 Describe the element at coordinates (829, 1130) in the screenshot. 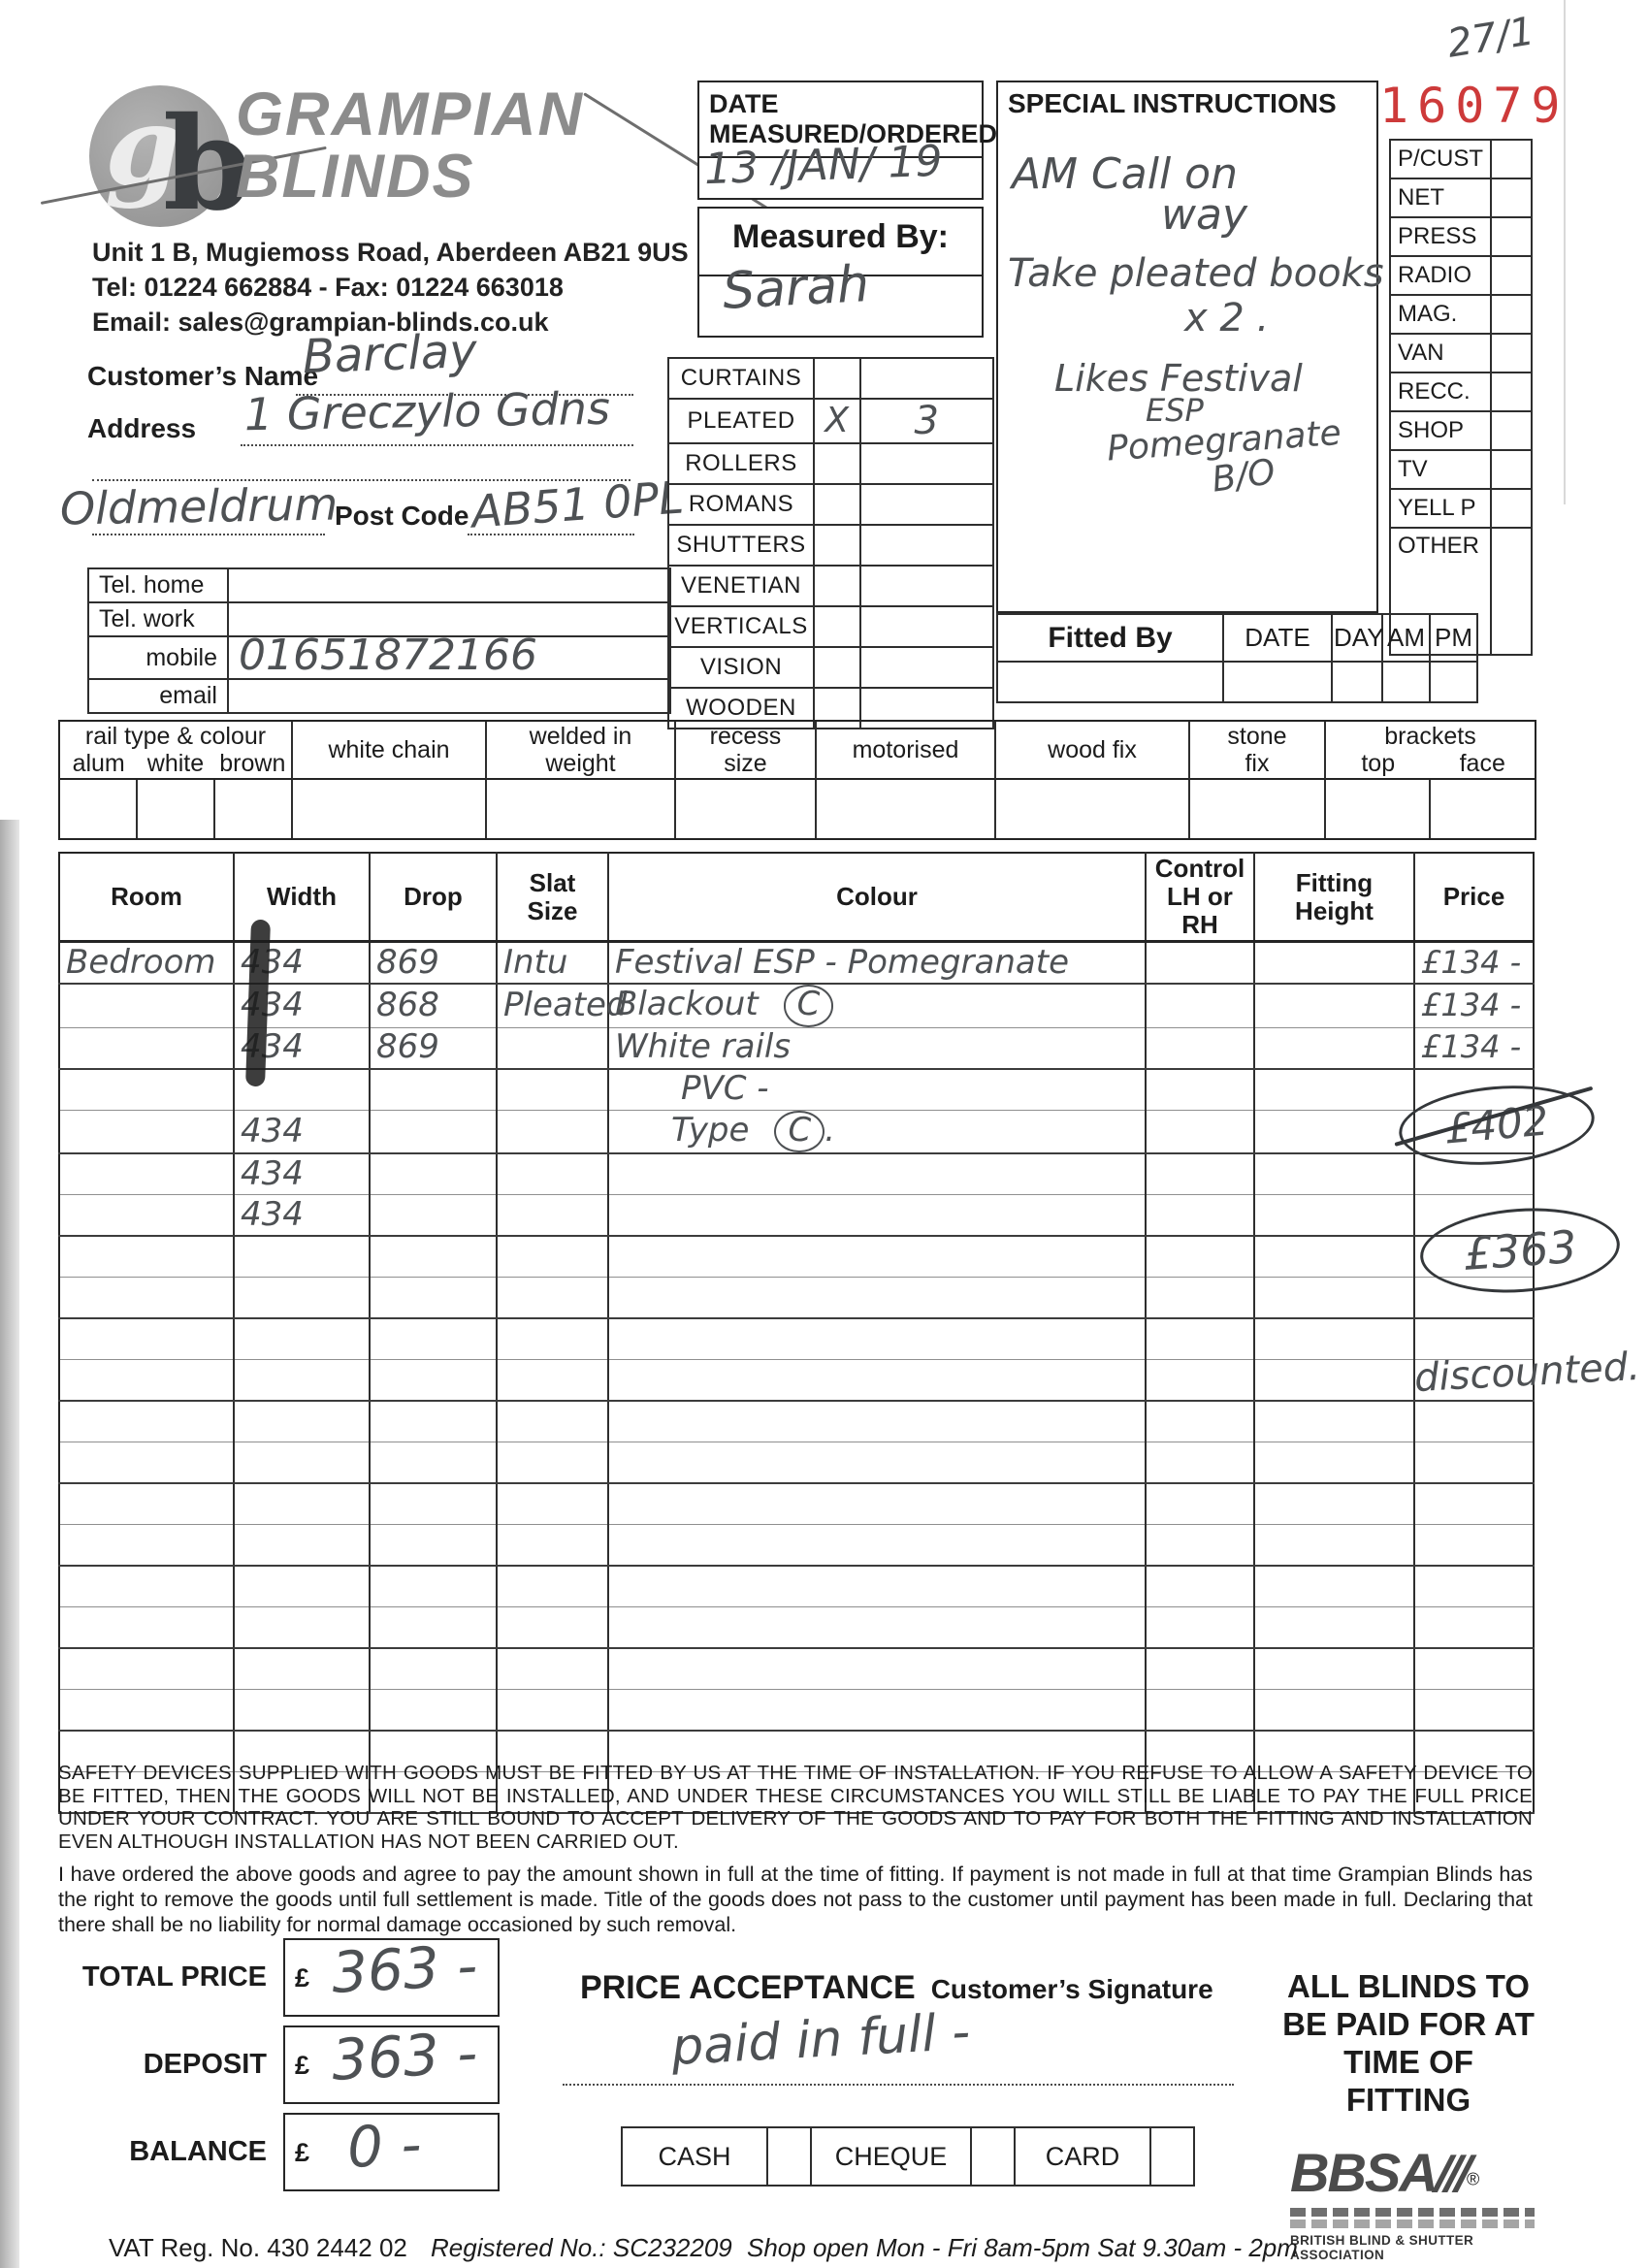

I see `colour-suffix: .` at that location.